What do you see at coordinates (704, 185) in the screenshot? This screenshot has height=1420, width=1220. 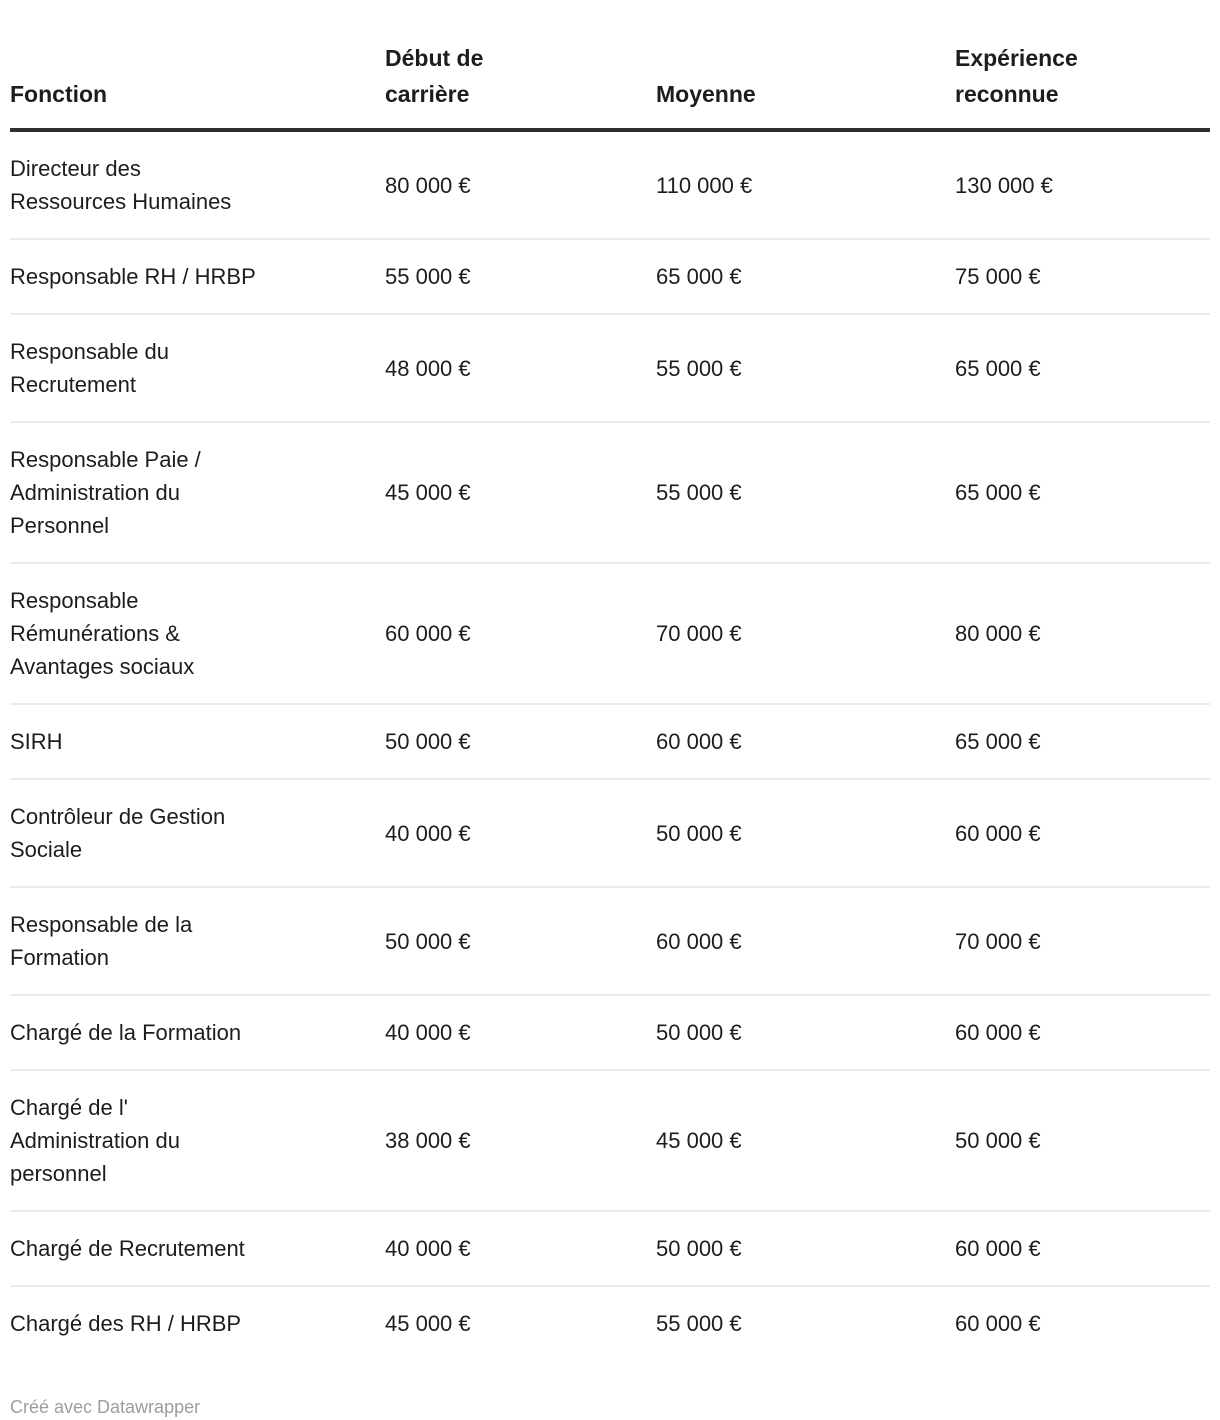 I see `cell-moyenne: 110 000 €` at bounding box center [704, 185].